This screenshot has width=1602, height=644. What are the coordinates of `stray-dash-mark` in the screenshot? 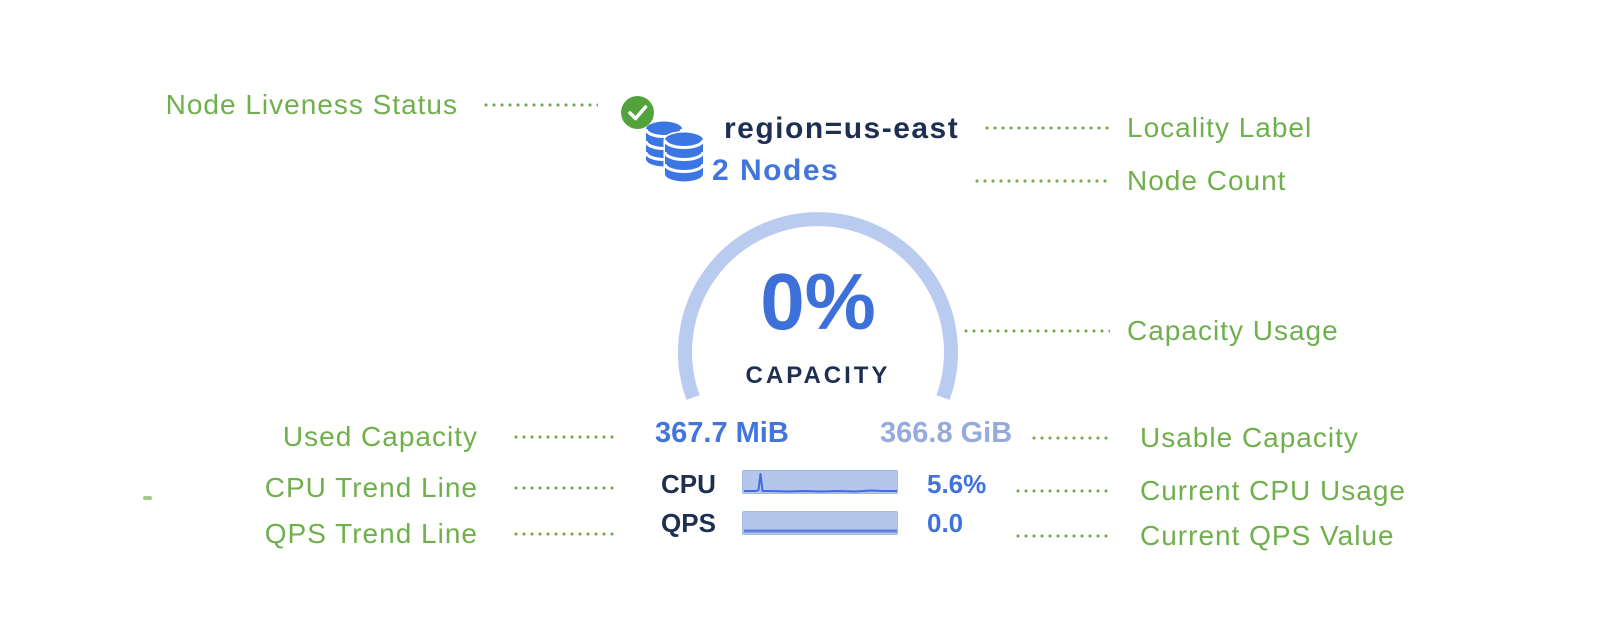 It's located at (147, 498).